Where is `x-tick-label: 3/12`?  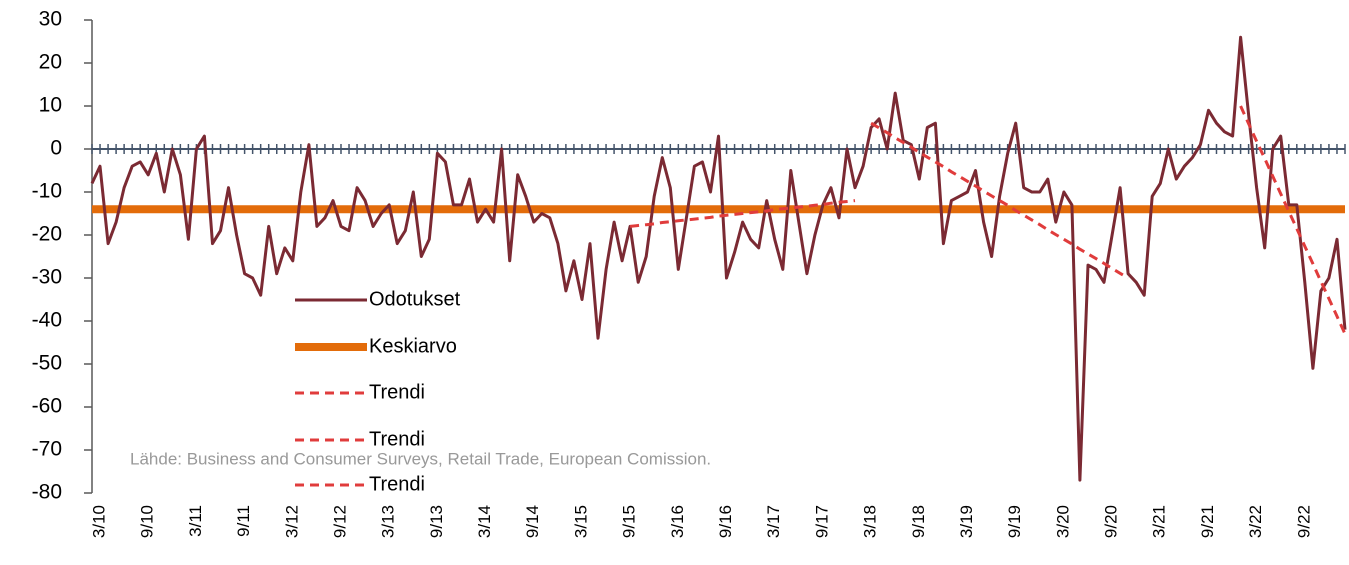
x-tick-label: 3/12 is located at coordinates (291, 521).